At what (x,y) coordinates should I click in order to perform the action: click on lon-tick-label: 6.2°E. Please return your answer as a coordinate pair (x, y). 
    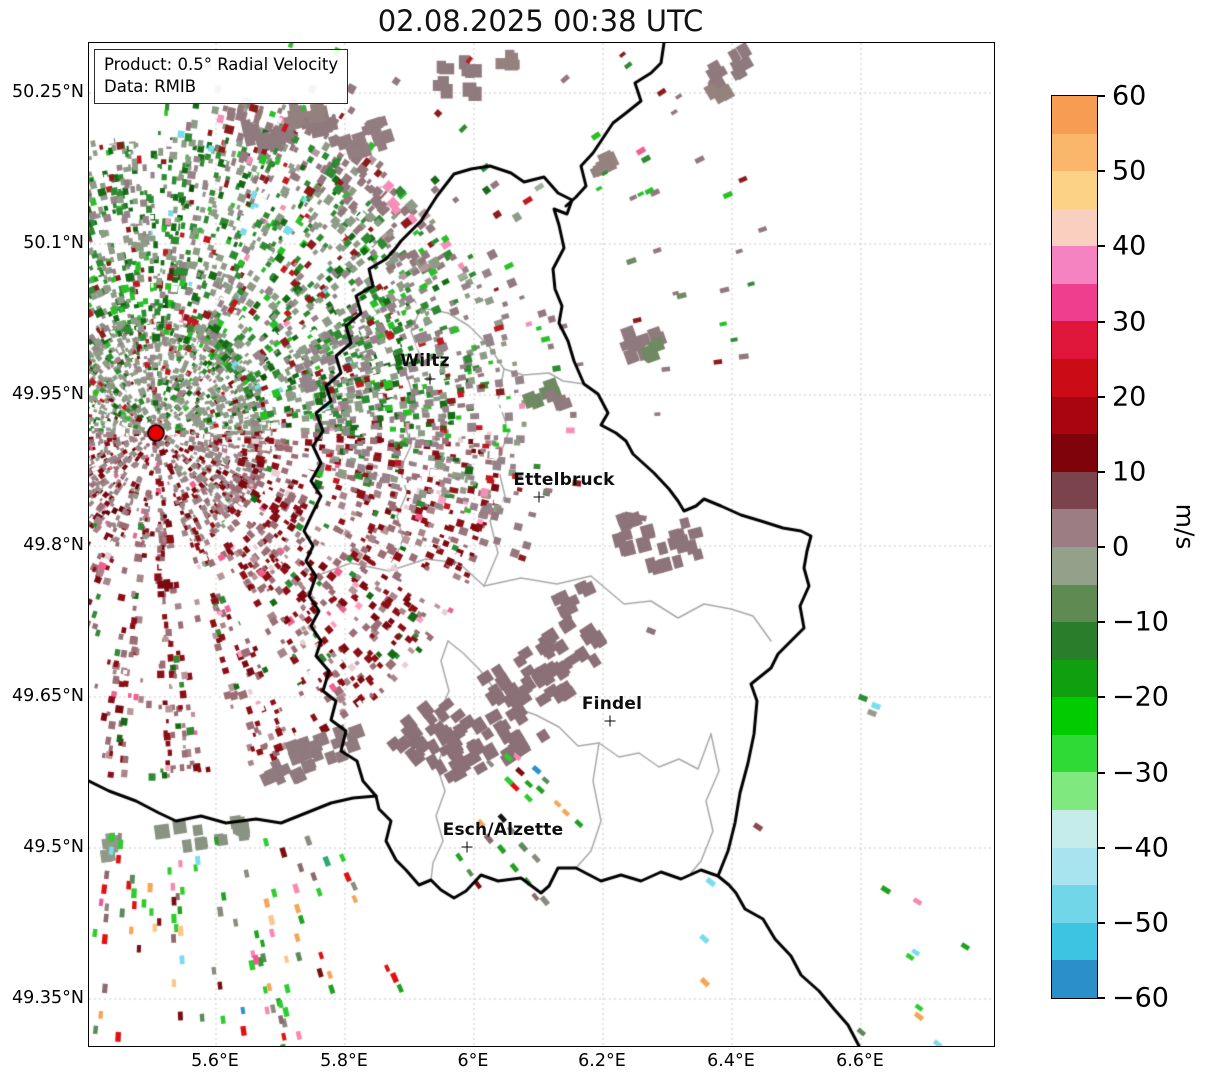
    Looking at the image, I should click on (602, 1061).